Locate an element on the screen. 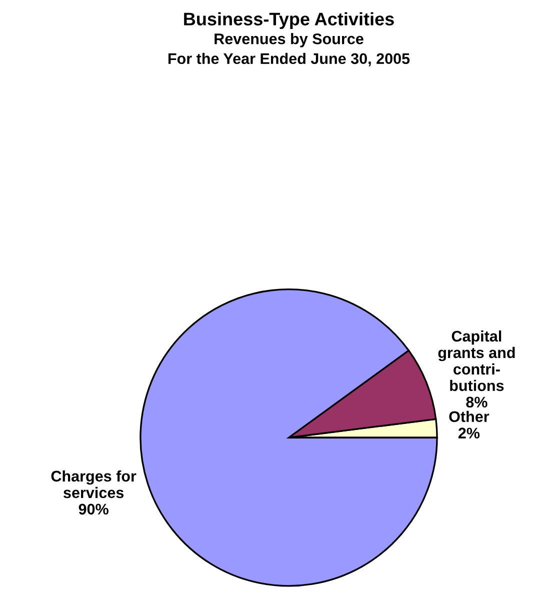 This screenshot has width=550, height=589. slice-label: Charges for services is located at coordinates (93, 484).